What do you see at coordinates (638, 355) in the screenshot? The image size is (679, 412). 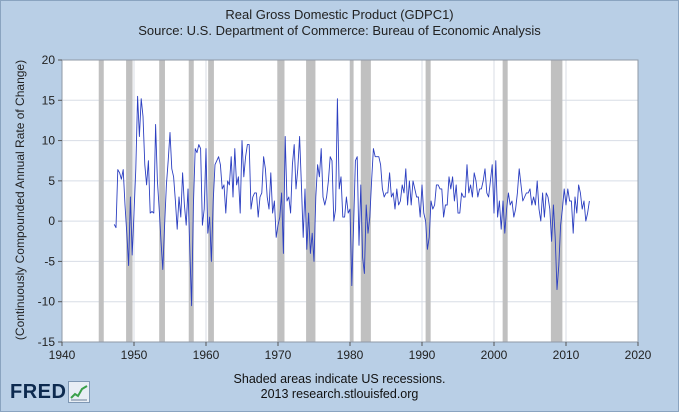 I see `x-tick-label: 2020` at bounding box center [638, 355].